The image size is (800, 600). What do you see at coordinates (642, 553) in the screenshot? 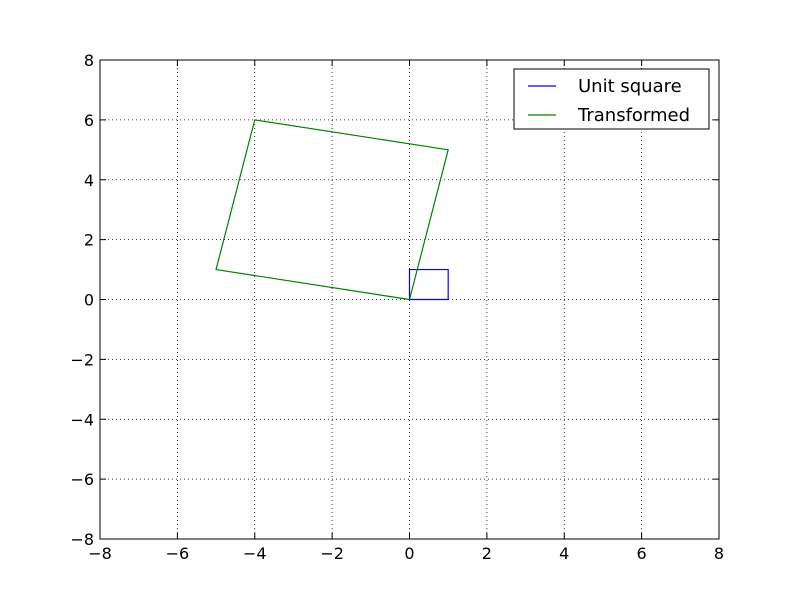
I see `x-tick-label: 6` at bounding box center [642, 553].